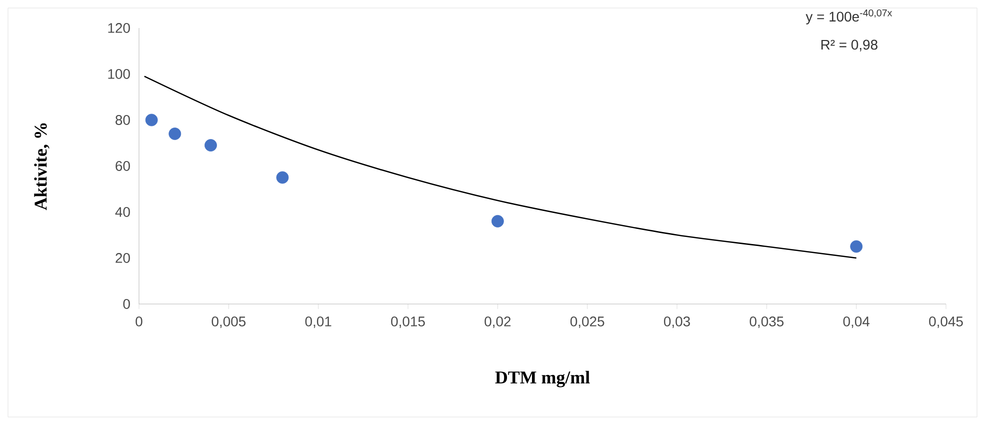 The image size is (985, 425). Describe the element at coordinates (42, 166) in the screenshot. I see `y-axis-title: Aktivite, %` at that location.